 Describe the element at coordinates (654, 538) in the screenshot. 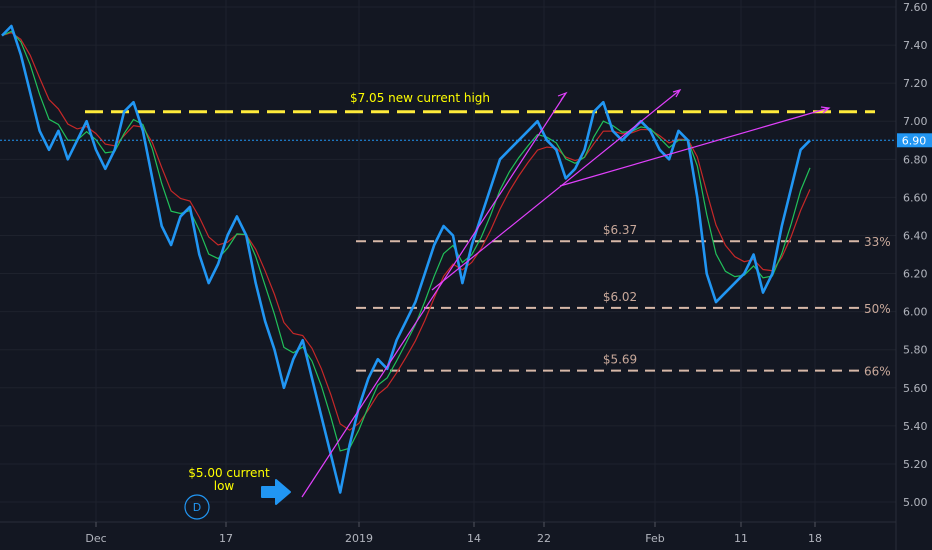

I see `x-tick-label: Feb` at that location.